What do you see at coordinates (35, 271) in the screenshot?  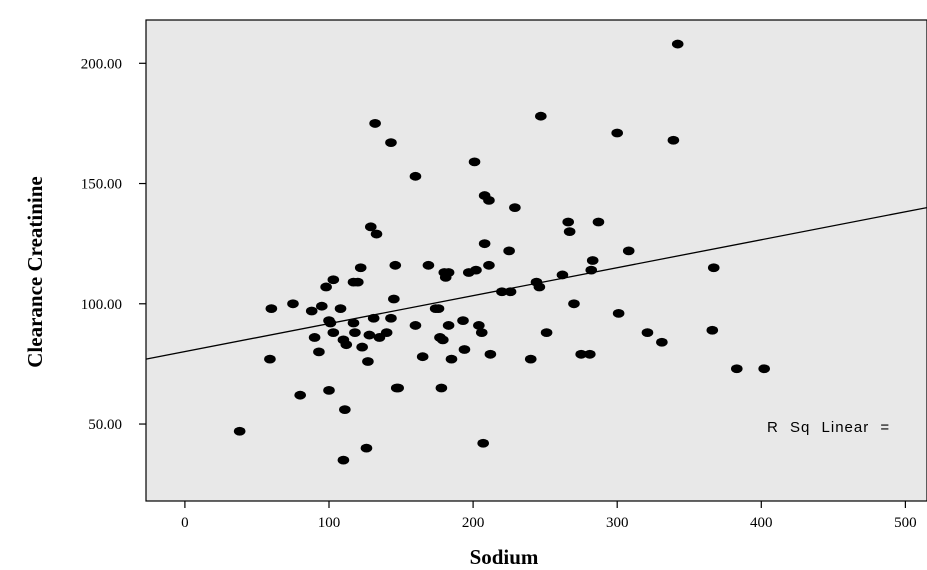 I see `y-axis-title: Clearance Creatinine` at bounding box center [35, 271].